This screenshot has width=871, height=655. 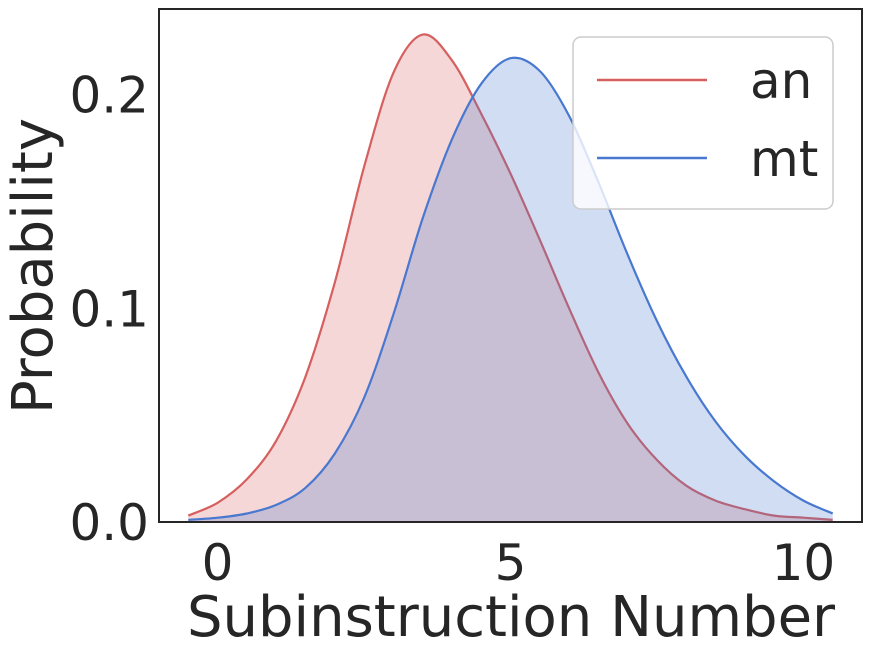 What do you see at coordinates (511, 617) in the screenshot?
I see `x-axis-label: Subinstruction Number` at bounding box center [511, 617].